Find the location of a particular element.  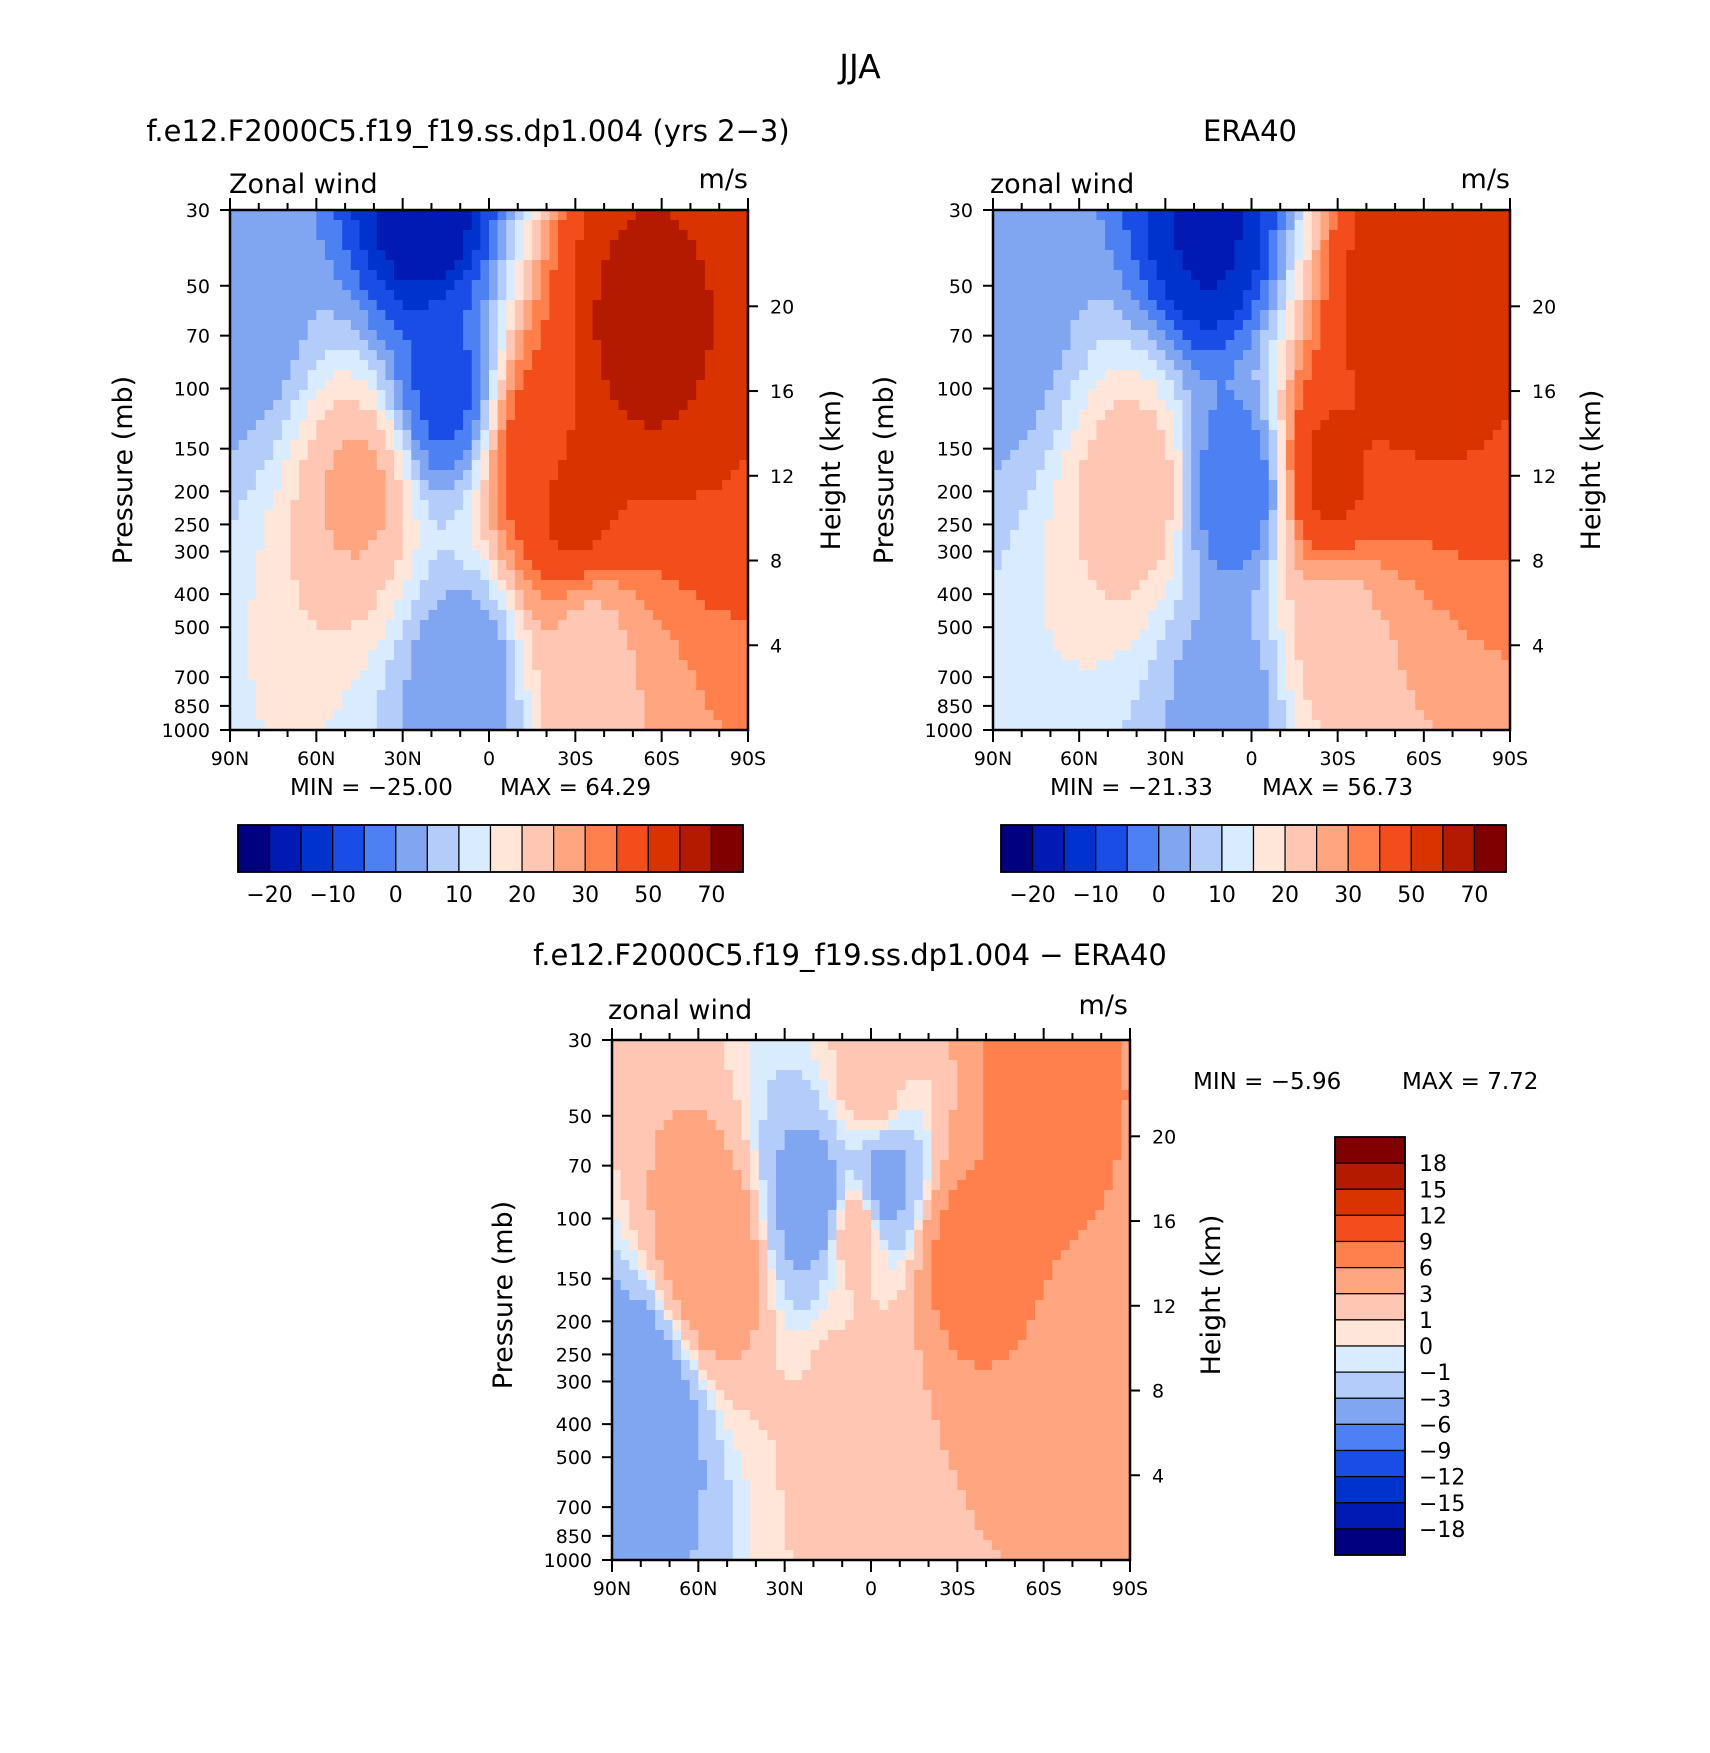

colorbar-box is located at coordinates (664, 848).